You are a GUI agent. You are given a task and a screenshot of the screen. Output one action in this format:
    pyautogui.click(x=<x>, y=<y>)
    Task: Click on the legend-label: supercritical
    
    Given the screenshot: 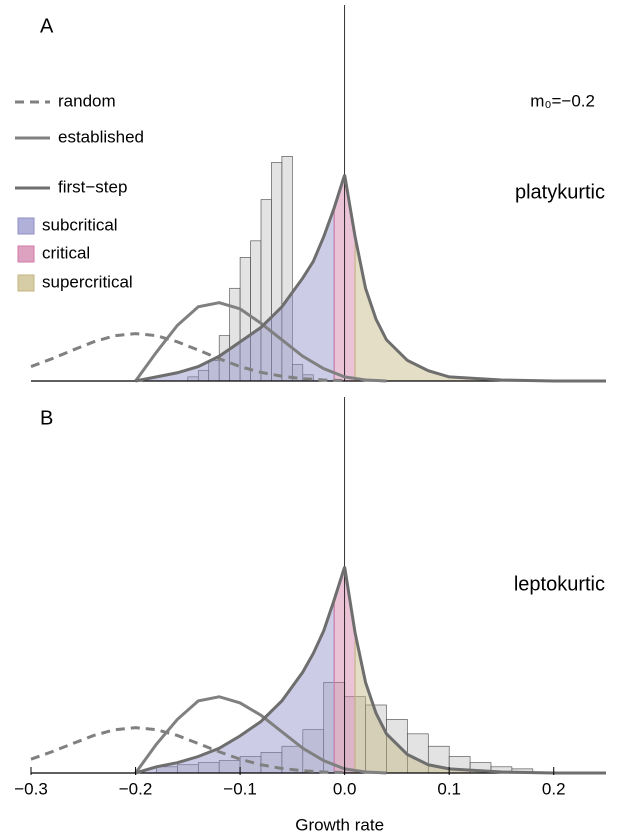 What is the action you would take?
    pyautogui.click(x=87, y=281)
    